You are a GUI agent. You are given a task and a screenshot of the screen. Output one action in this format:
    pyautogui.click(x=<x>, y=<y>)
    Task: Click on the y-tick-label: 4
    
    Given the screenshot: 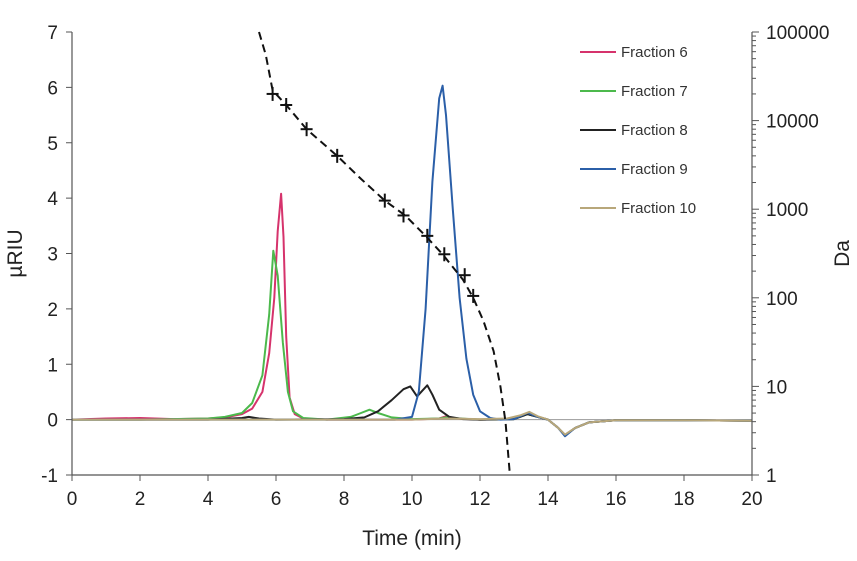 What is the action you would take?
    pyautogui.click(x=52, y=199)
    